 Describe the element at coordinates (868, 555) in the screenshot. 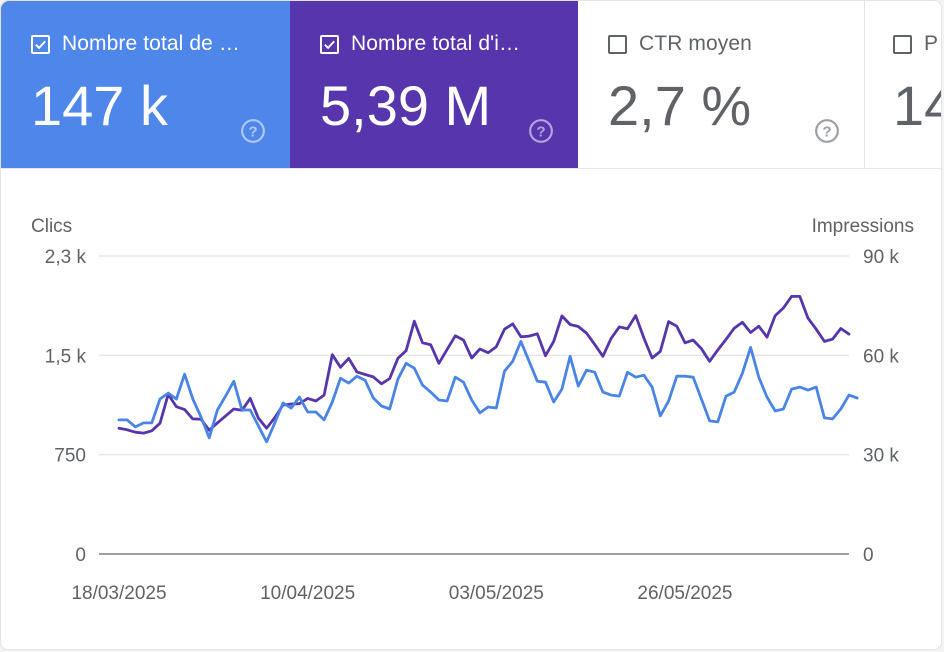

I see `y-right-tick-label: 0` at that location.